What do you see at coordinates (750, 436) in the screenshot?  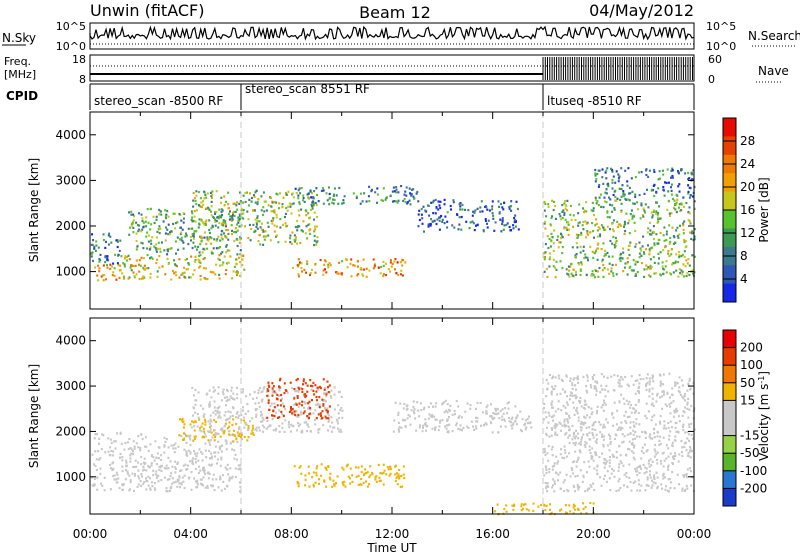 I see `colorbar-tick-label: -15` at bounding box center [750, 436].